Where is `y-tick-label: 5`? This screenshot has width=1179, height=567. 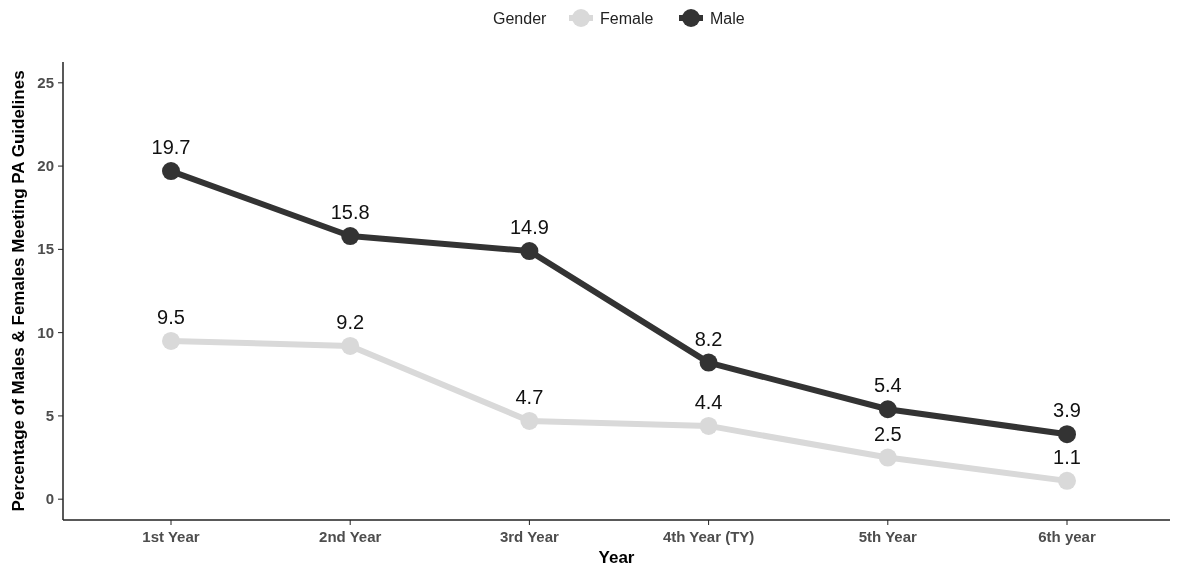 y-tick-label: 5 is located at coordinates (49, 415).